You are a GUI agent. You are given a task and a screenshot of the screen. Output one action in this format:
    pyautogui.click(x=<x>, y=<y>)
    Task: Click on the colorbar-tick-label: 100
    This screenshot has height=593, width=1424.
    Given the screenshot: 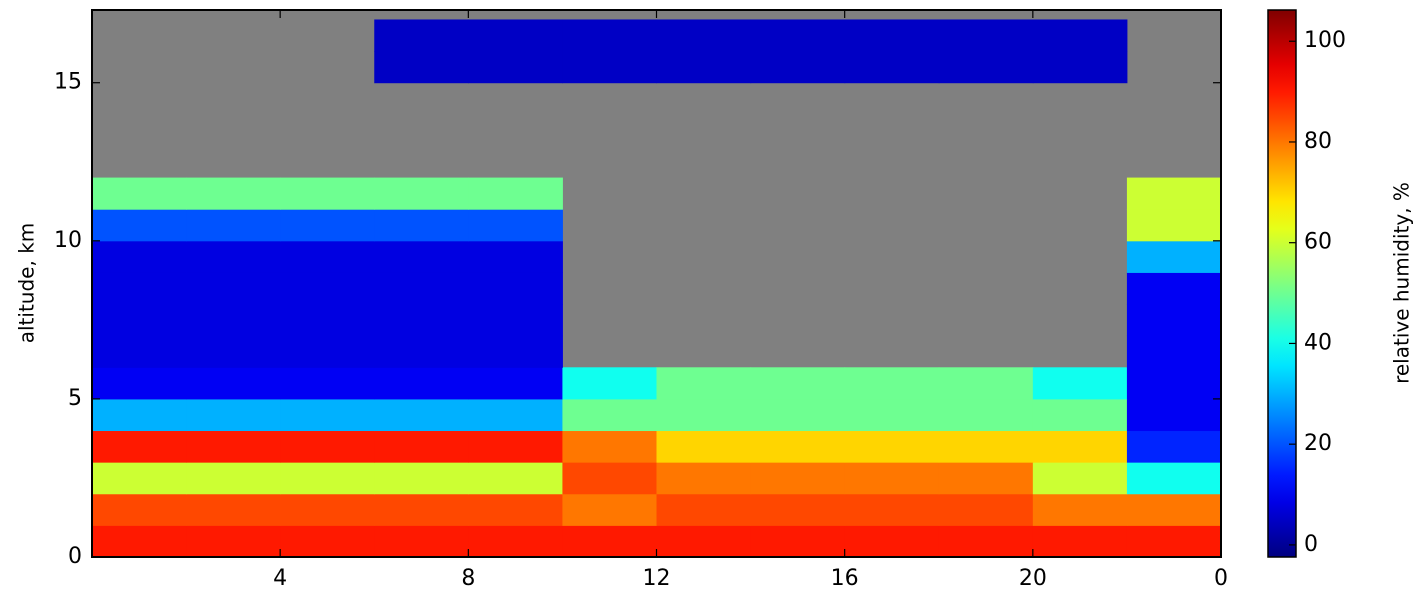 What is the action you would take?
    pyautogui.click(x=1325, y=40)
    